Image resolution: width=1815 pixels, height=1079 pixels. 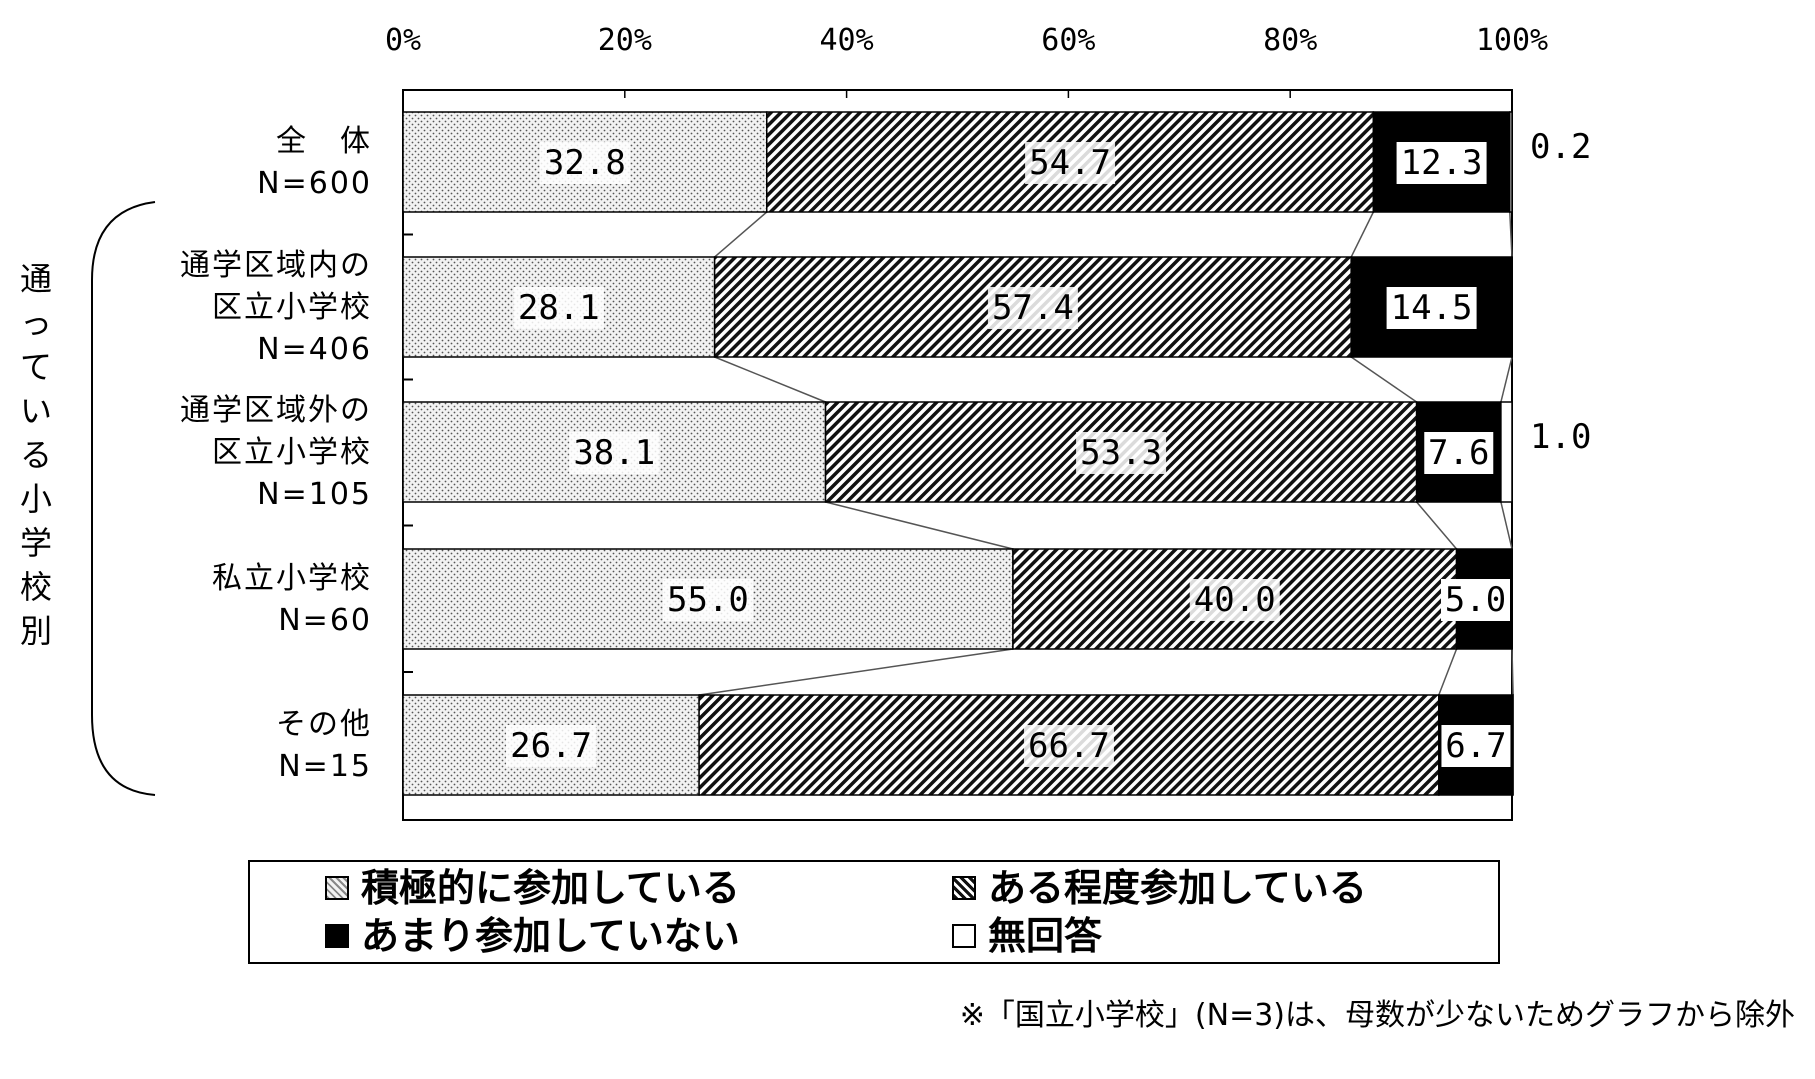 I want to click on data-label: 26.7, so click(x=551, y=746).